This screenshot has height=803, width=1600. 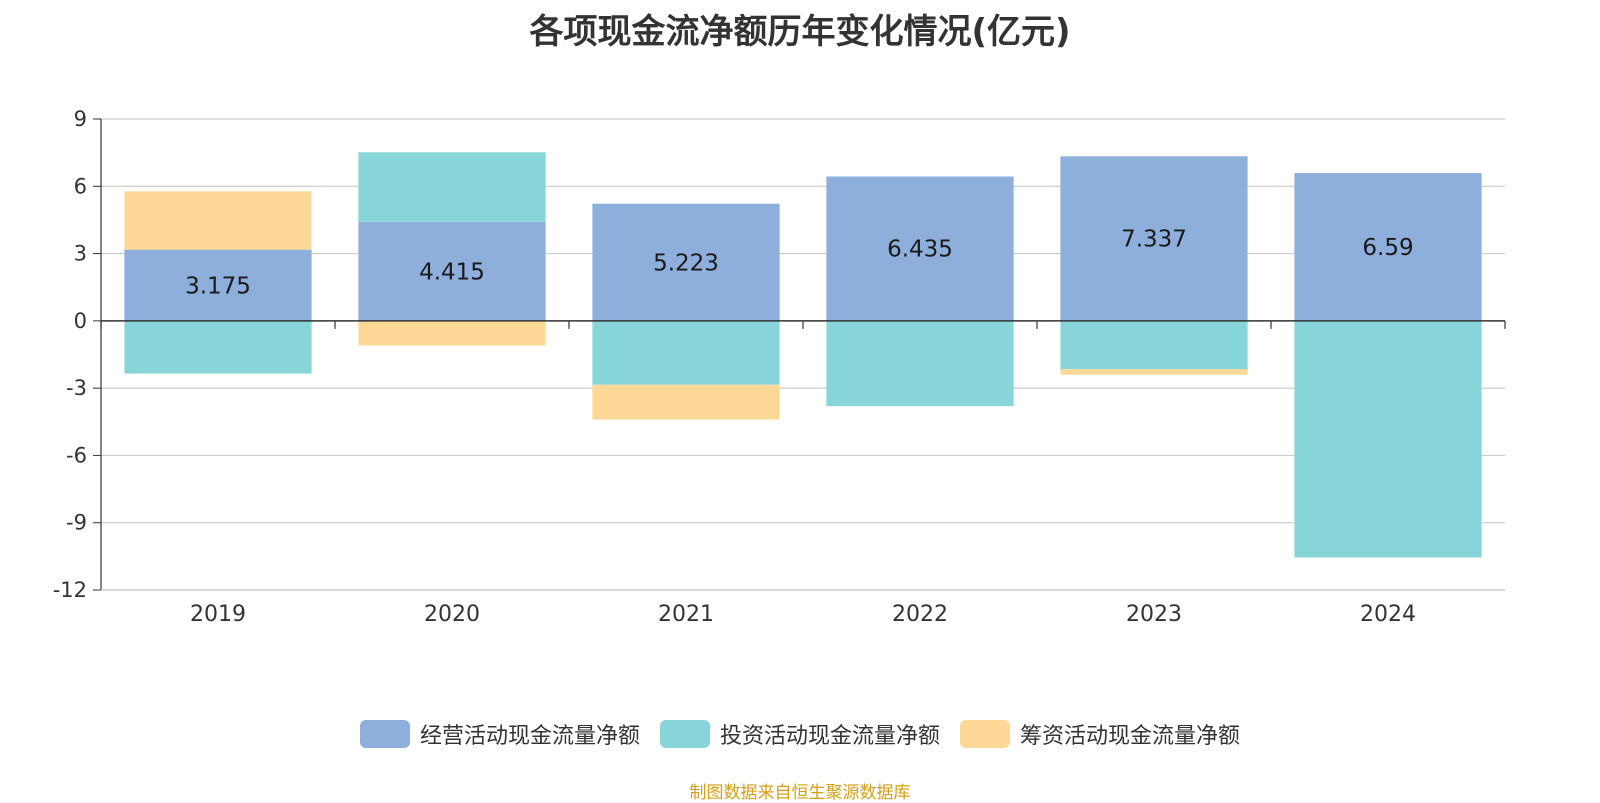 I want to click on data-label-2020: 4.415, so click(x=452, y=272).